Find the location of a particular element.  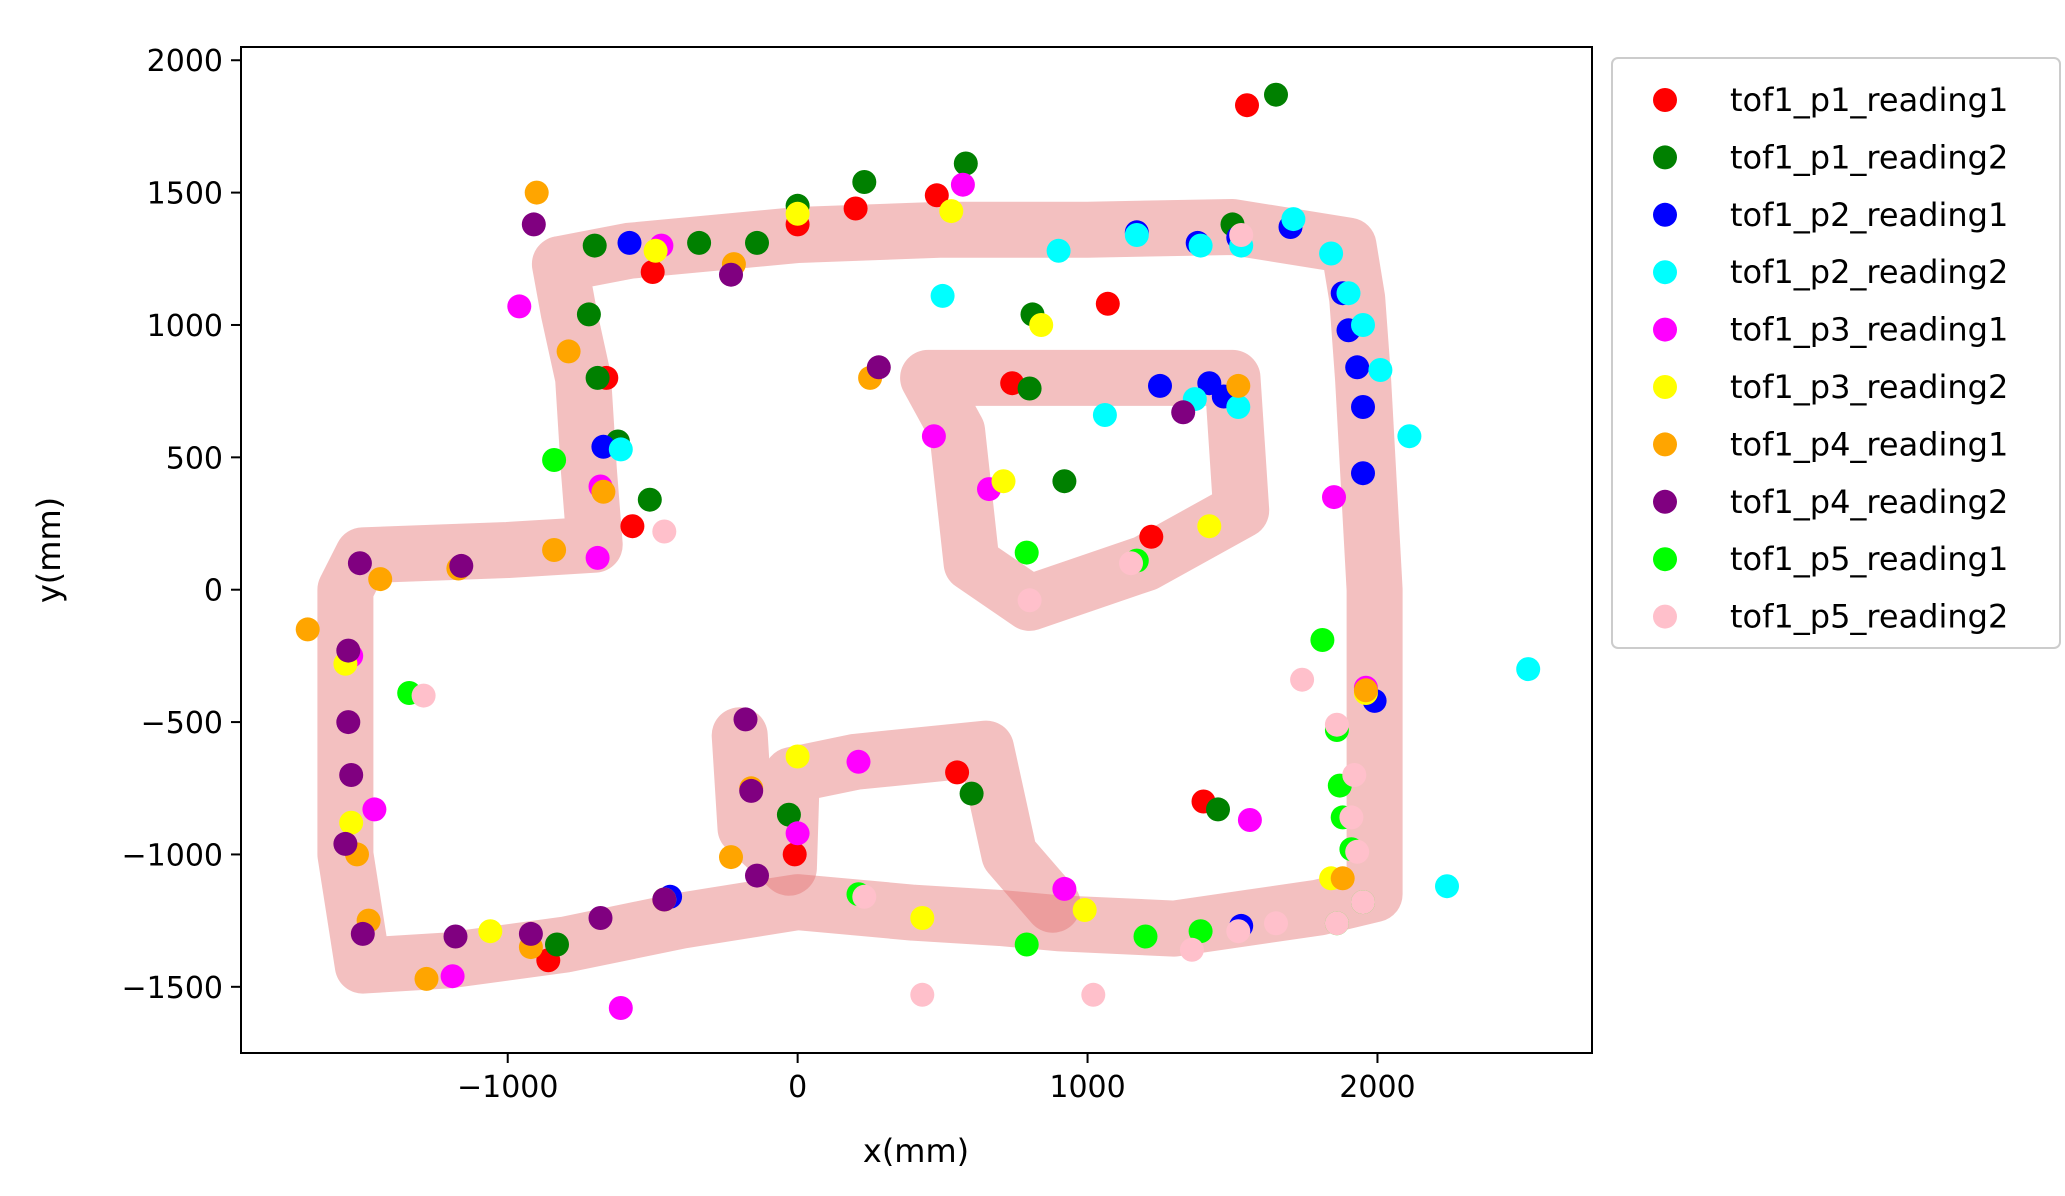

y-axis-label: y(mm) is located at coordinates (49, 550).